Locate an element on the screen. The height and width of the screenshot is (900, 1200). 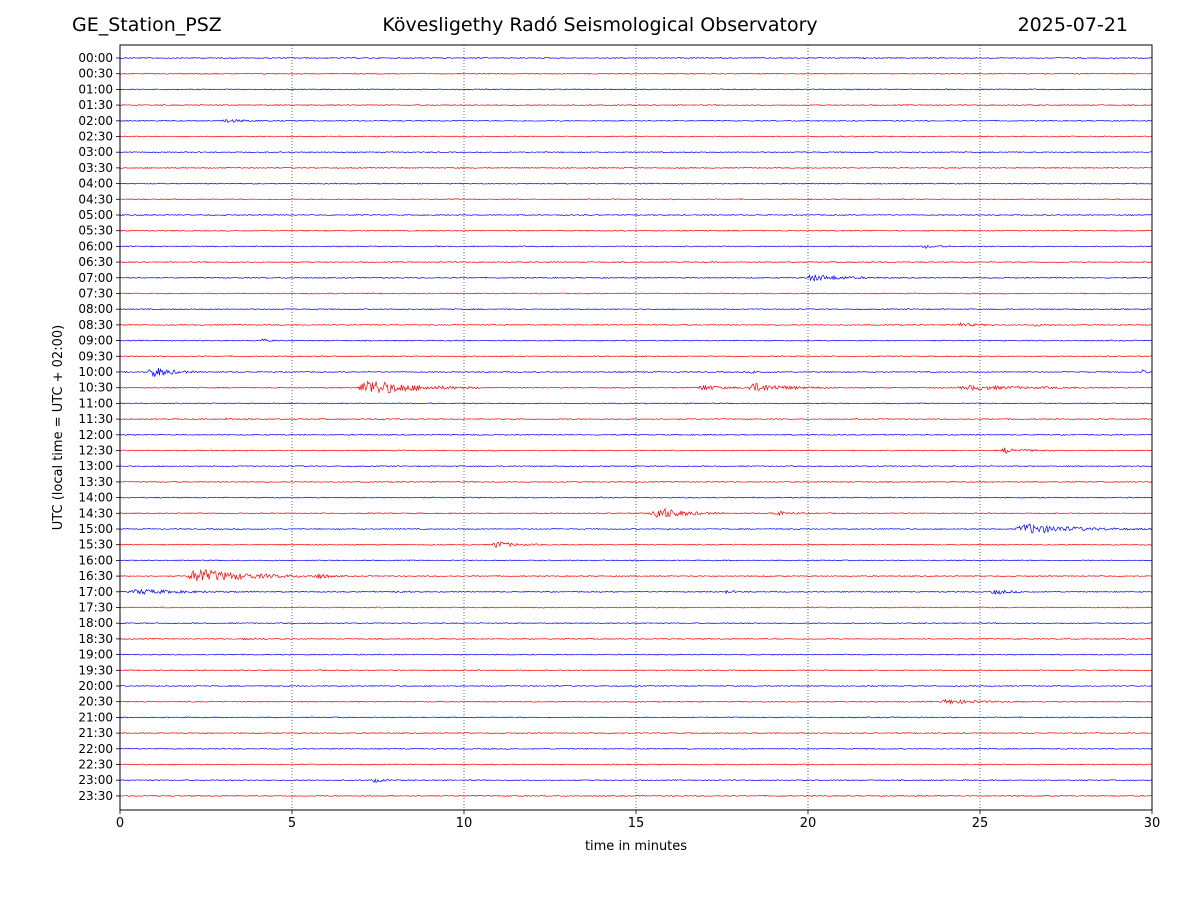
y-tick-label: 21:00 is located at coordinates (95, 717).